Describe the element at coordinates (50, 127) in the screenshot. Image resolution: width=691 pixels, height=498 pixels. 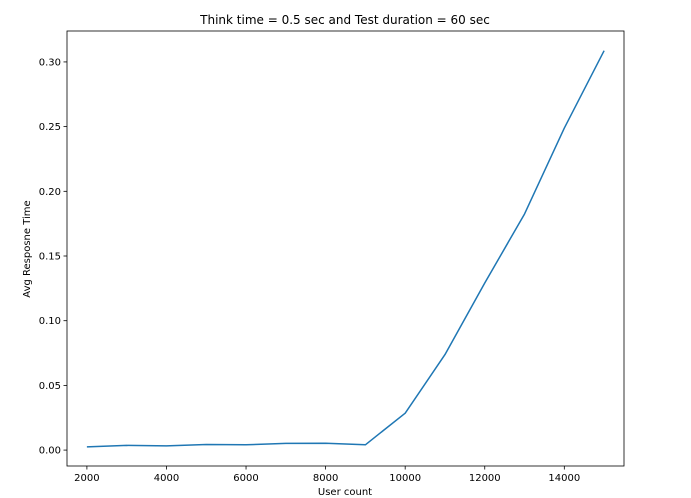
I see `y-tick-label: 0.25` at that location.